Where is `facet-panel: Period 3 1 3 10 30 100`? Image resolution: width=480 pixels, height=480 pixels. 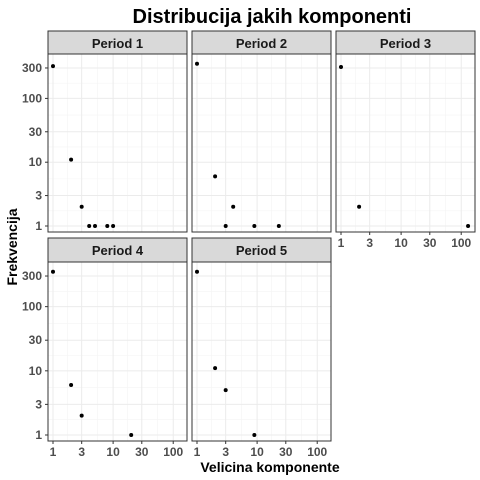
facet-panel: Period 3 1 3 10 30 100 is located at coordinates (405, 140).